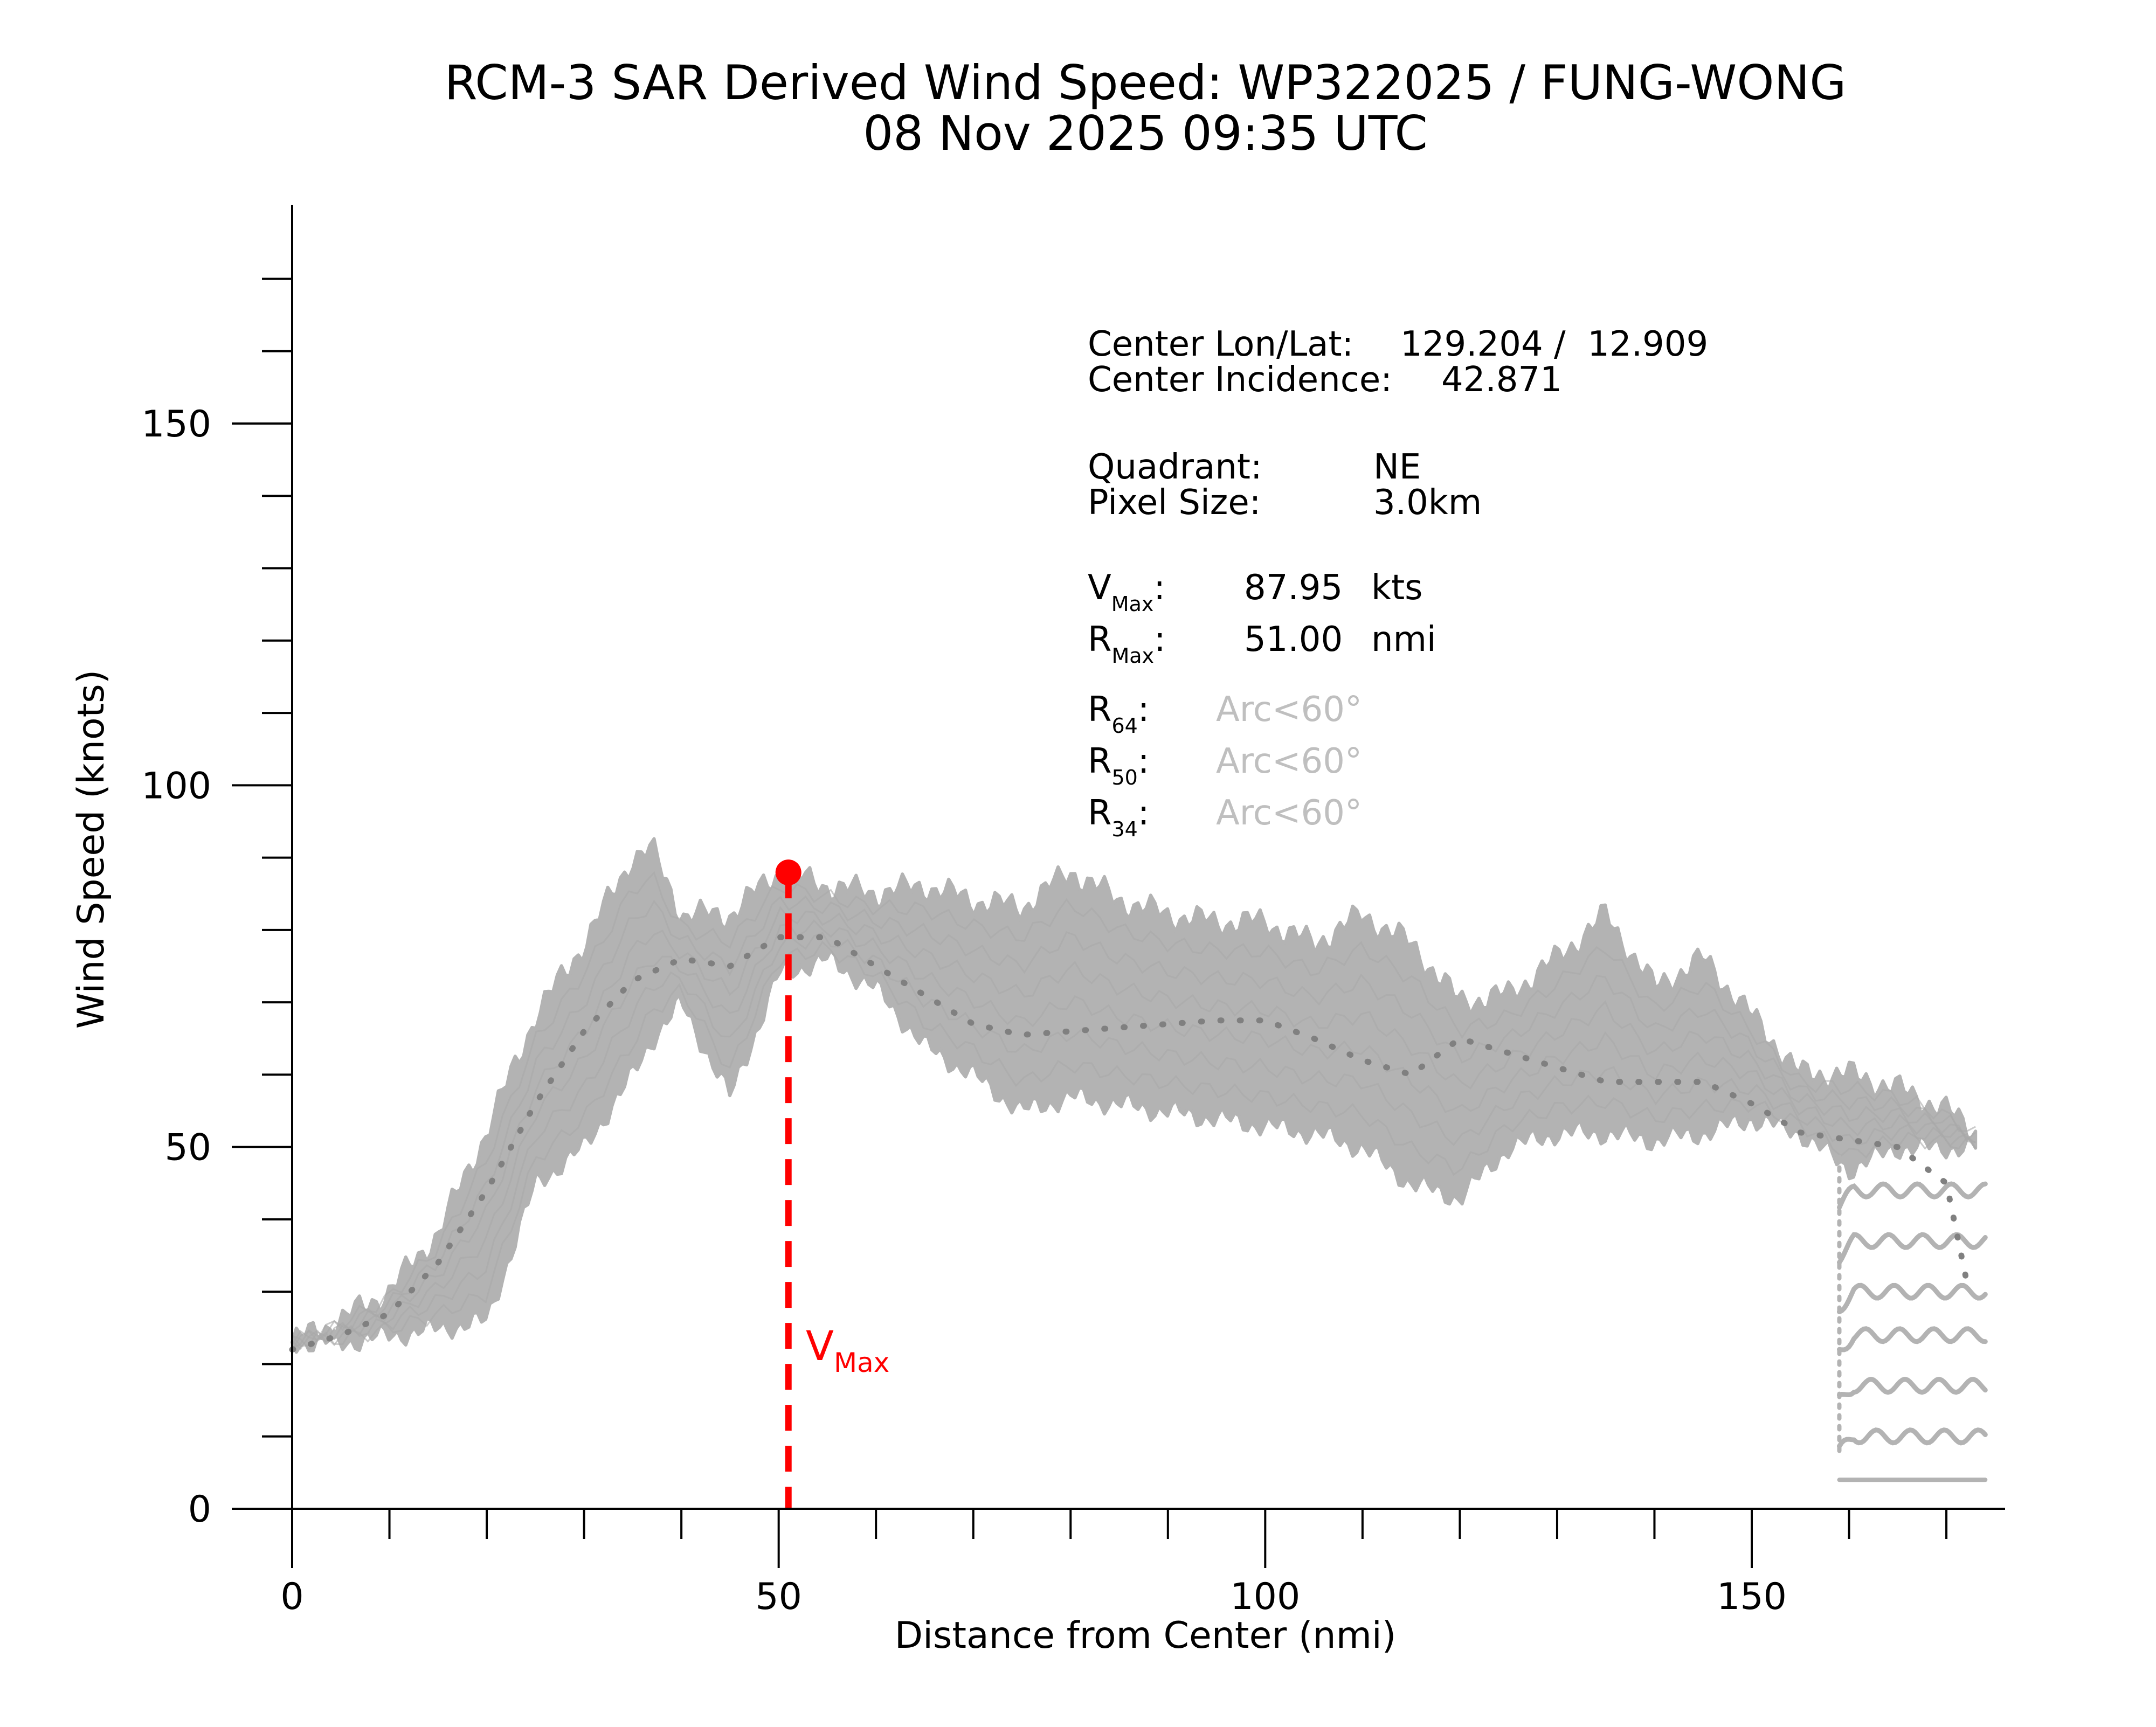 This screenshot has width=2156, height=1727. I want to click on rmax-info-main: R, so click(1099, 640).